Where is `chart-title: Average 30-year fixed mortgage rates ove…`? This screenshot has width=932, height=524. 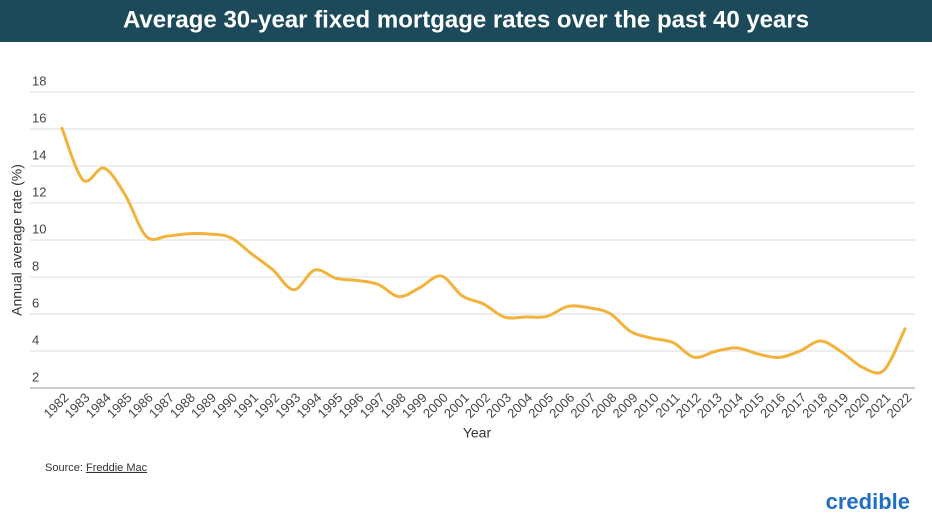 chart-title: Average 30-year fixed mortgage rates ove… is located at coordinates (466, 19).